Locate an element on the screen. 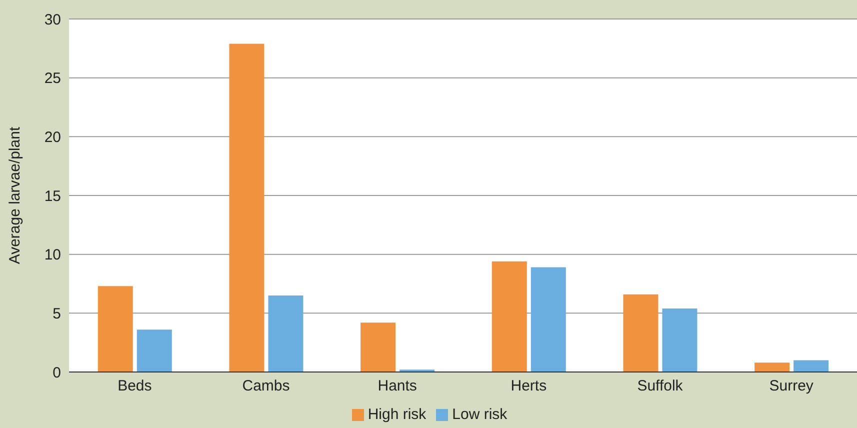 The height and width of the screenshot is (428, 857). y-axis-title: Average larvae/plant is located at coordinates (15, 195).